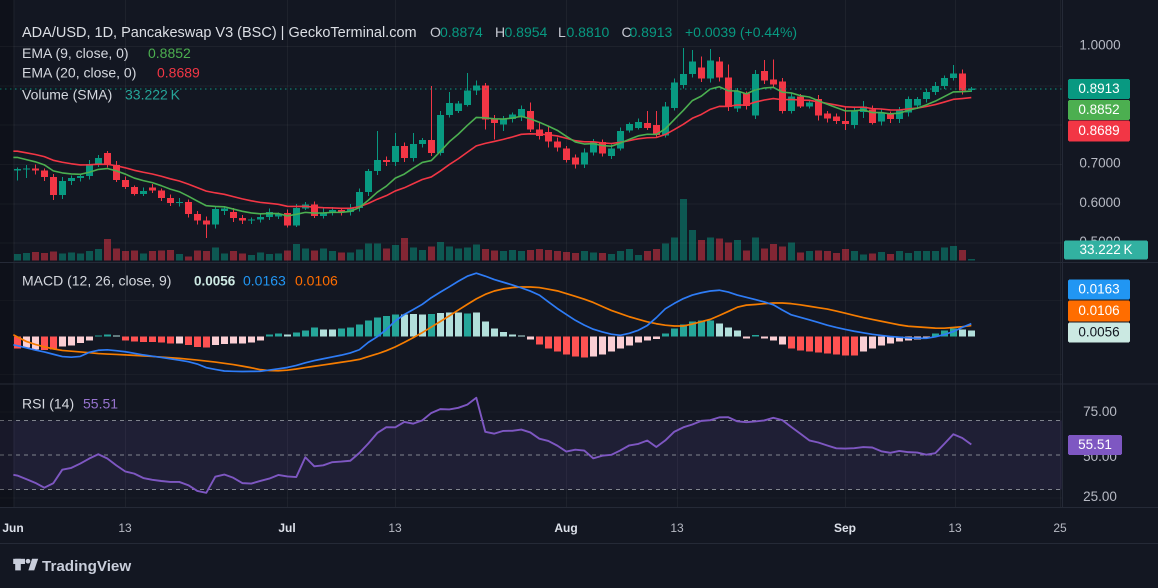 The image size is (1158, 588). I want to click on svg-text: 0.8810, so click(588, 32).